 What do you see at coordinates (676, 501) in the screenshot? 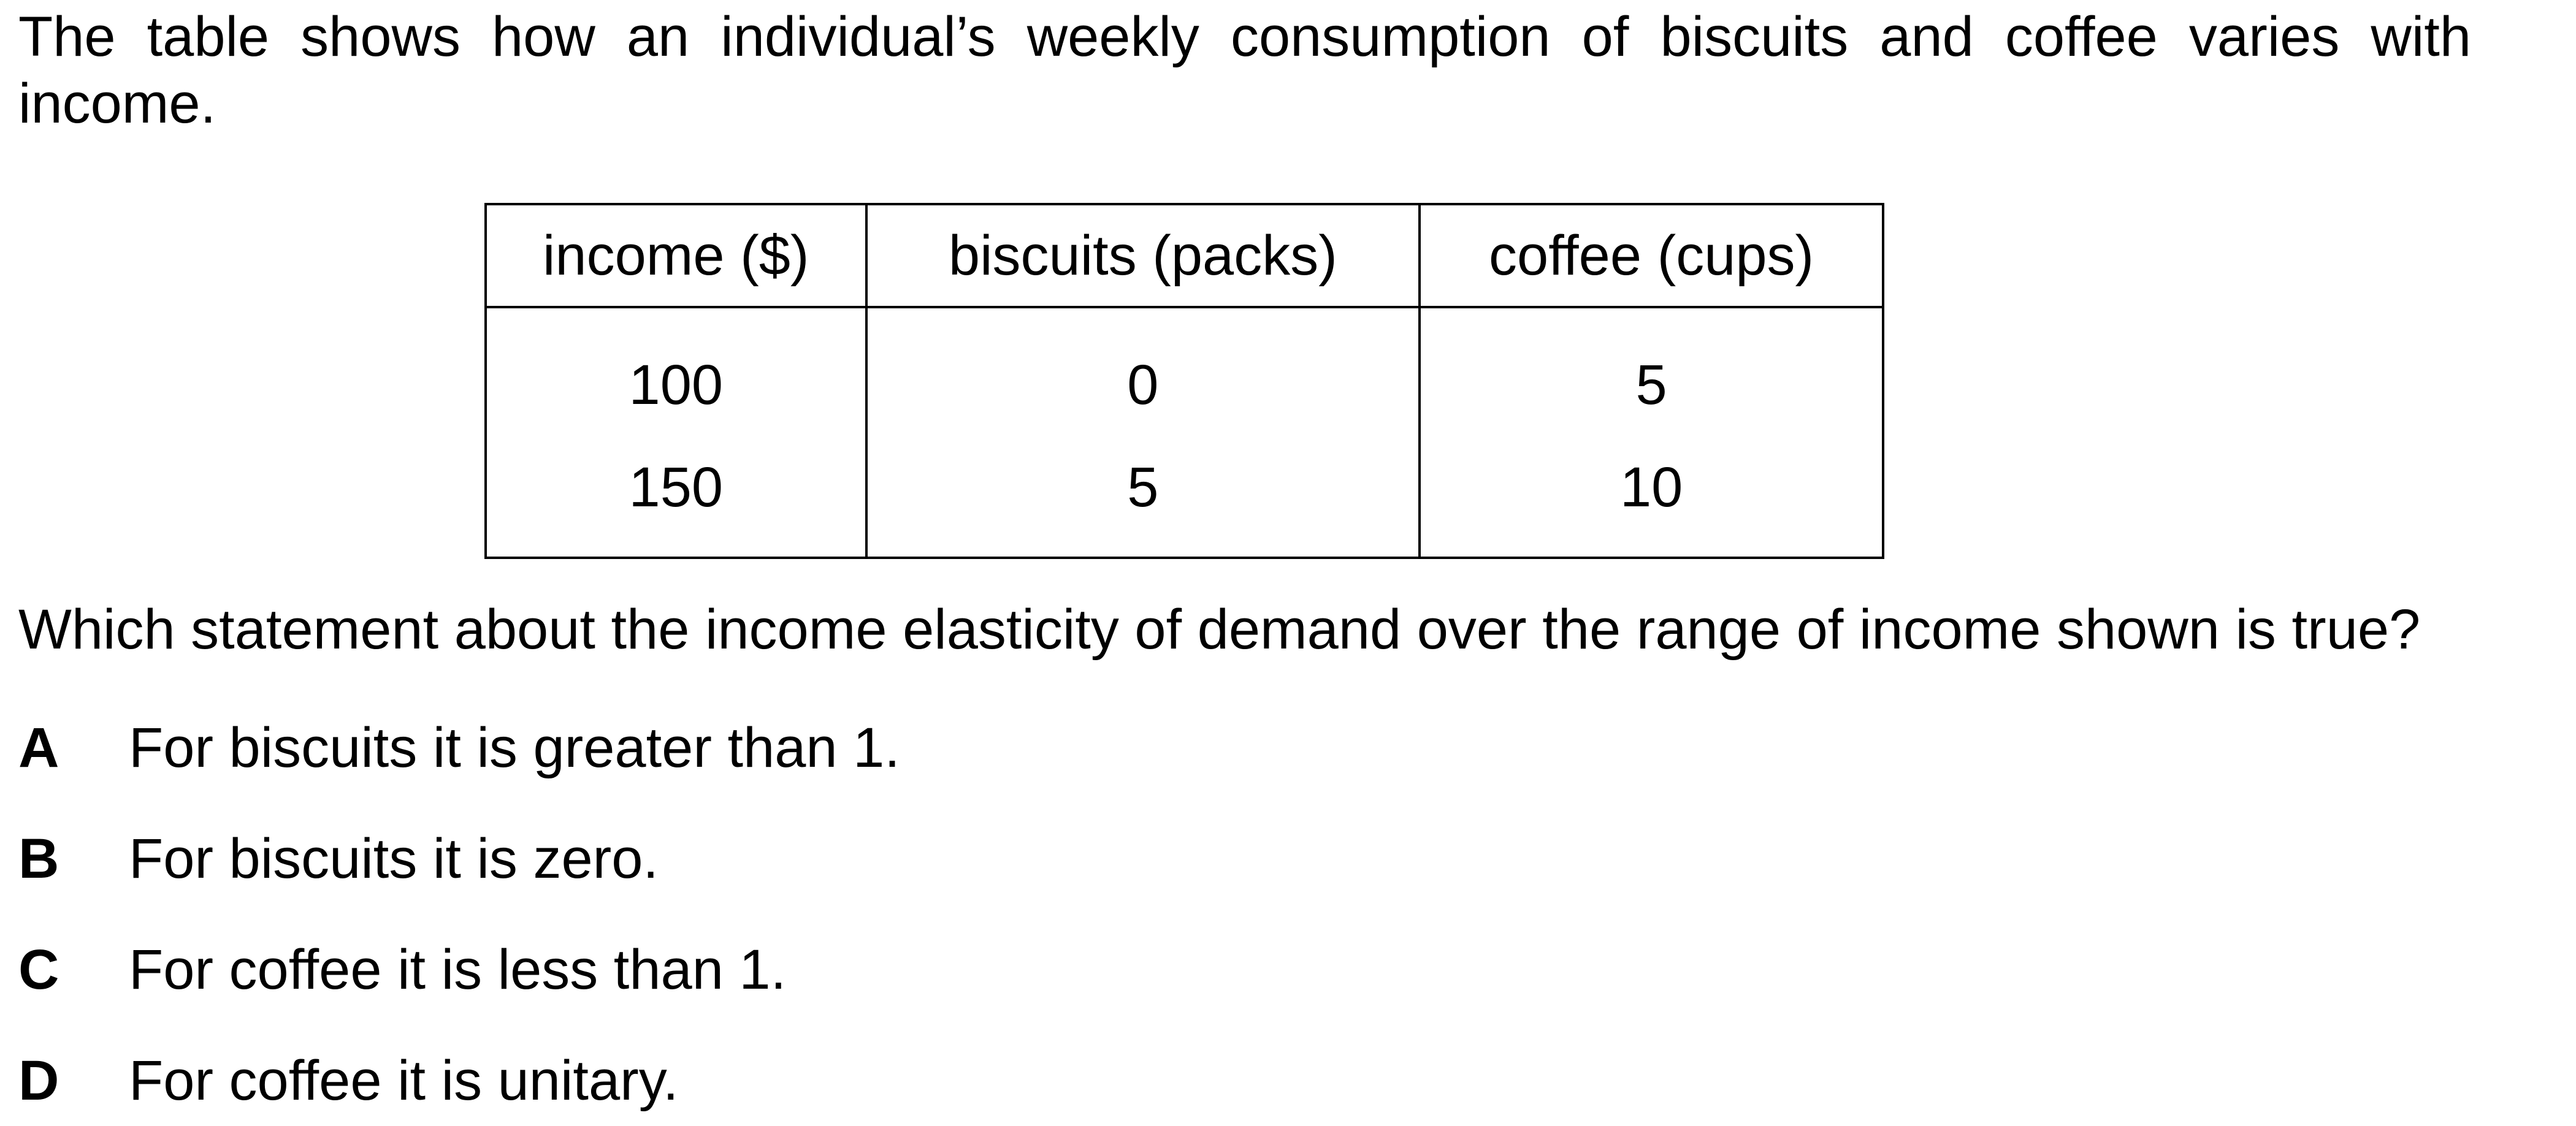
I see `cell-income: 150` at bounding box center [676, 501].